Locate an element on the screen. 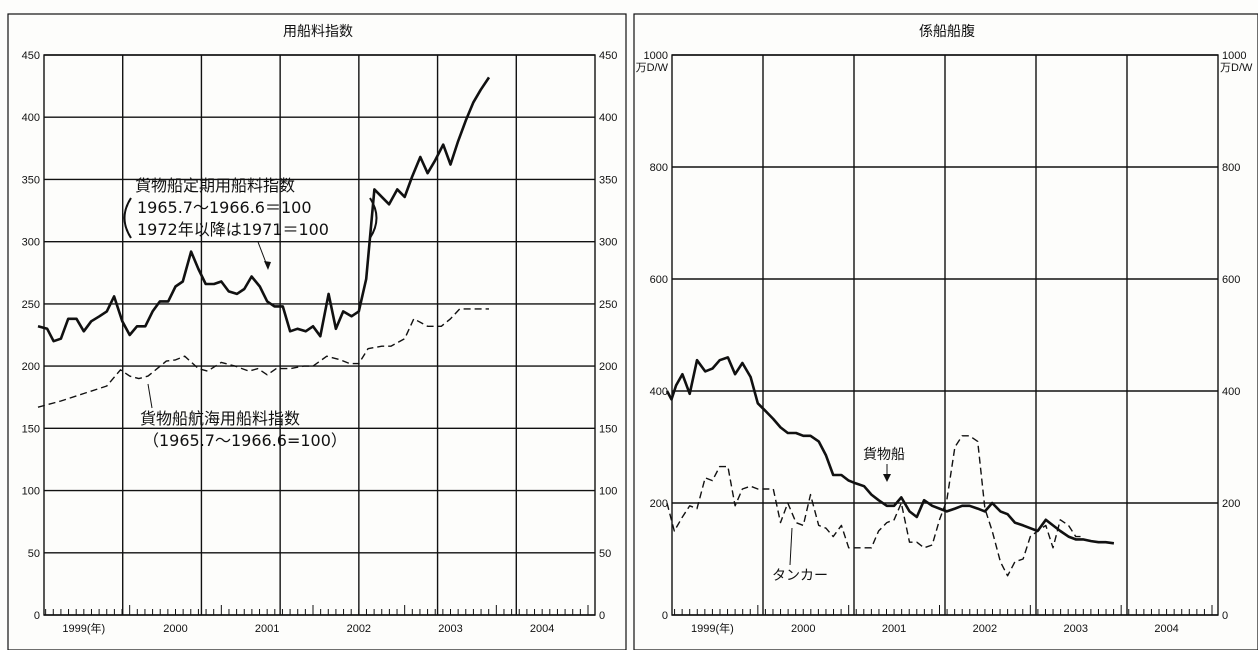 The height and width of the screenshot is (650, 1258). y-tick-label-right: 1000 is located at coordinates (1234, 56).